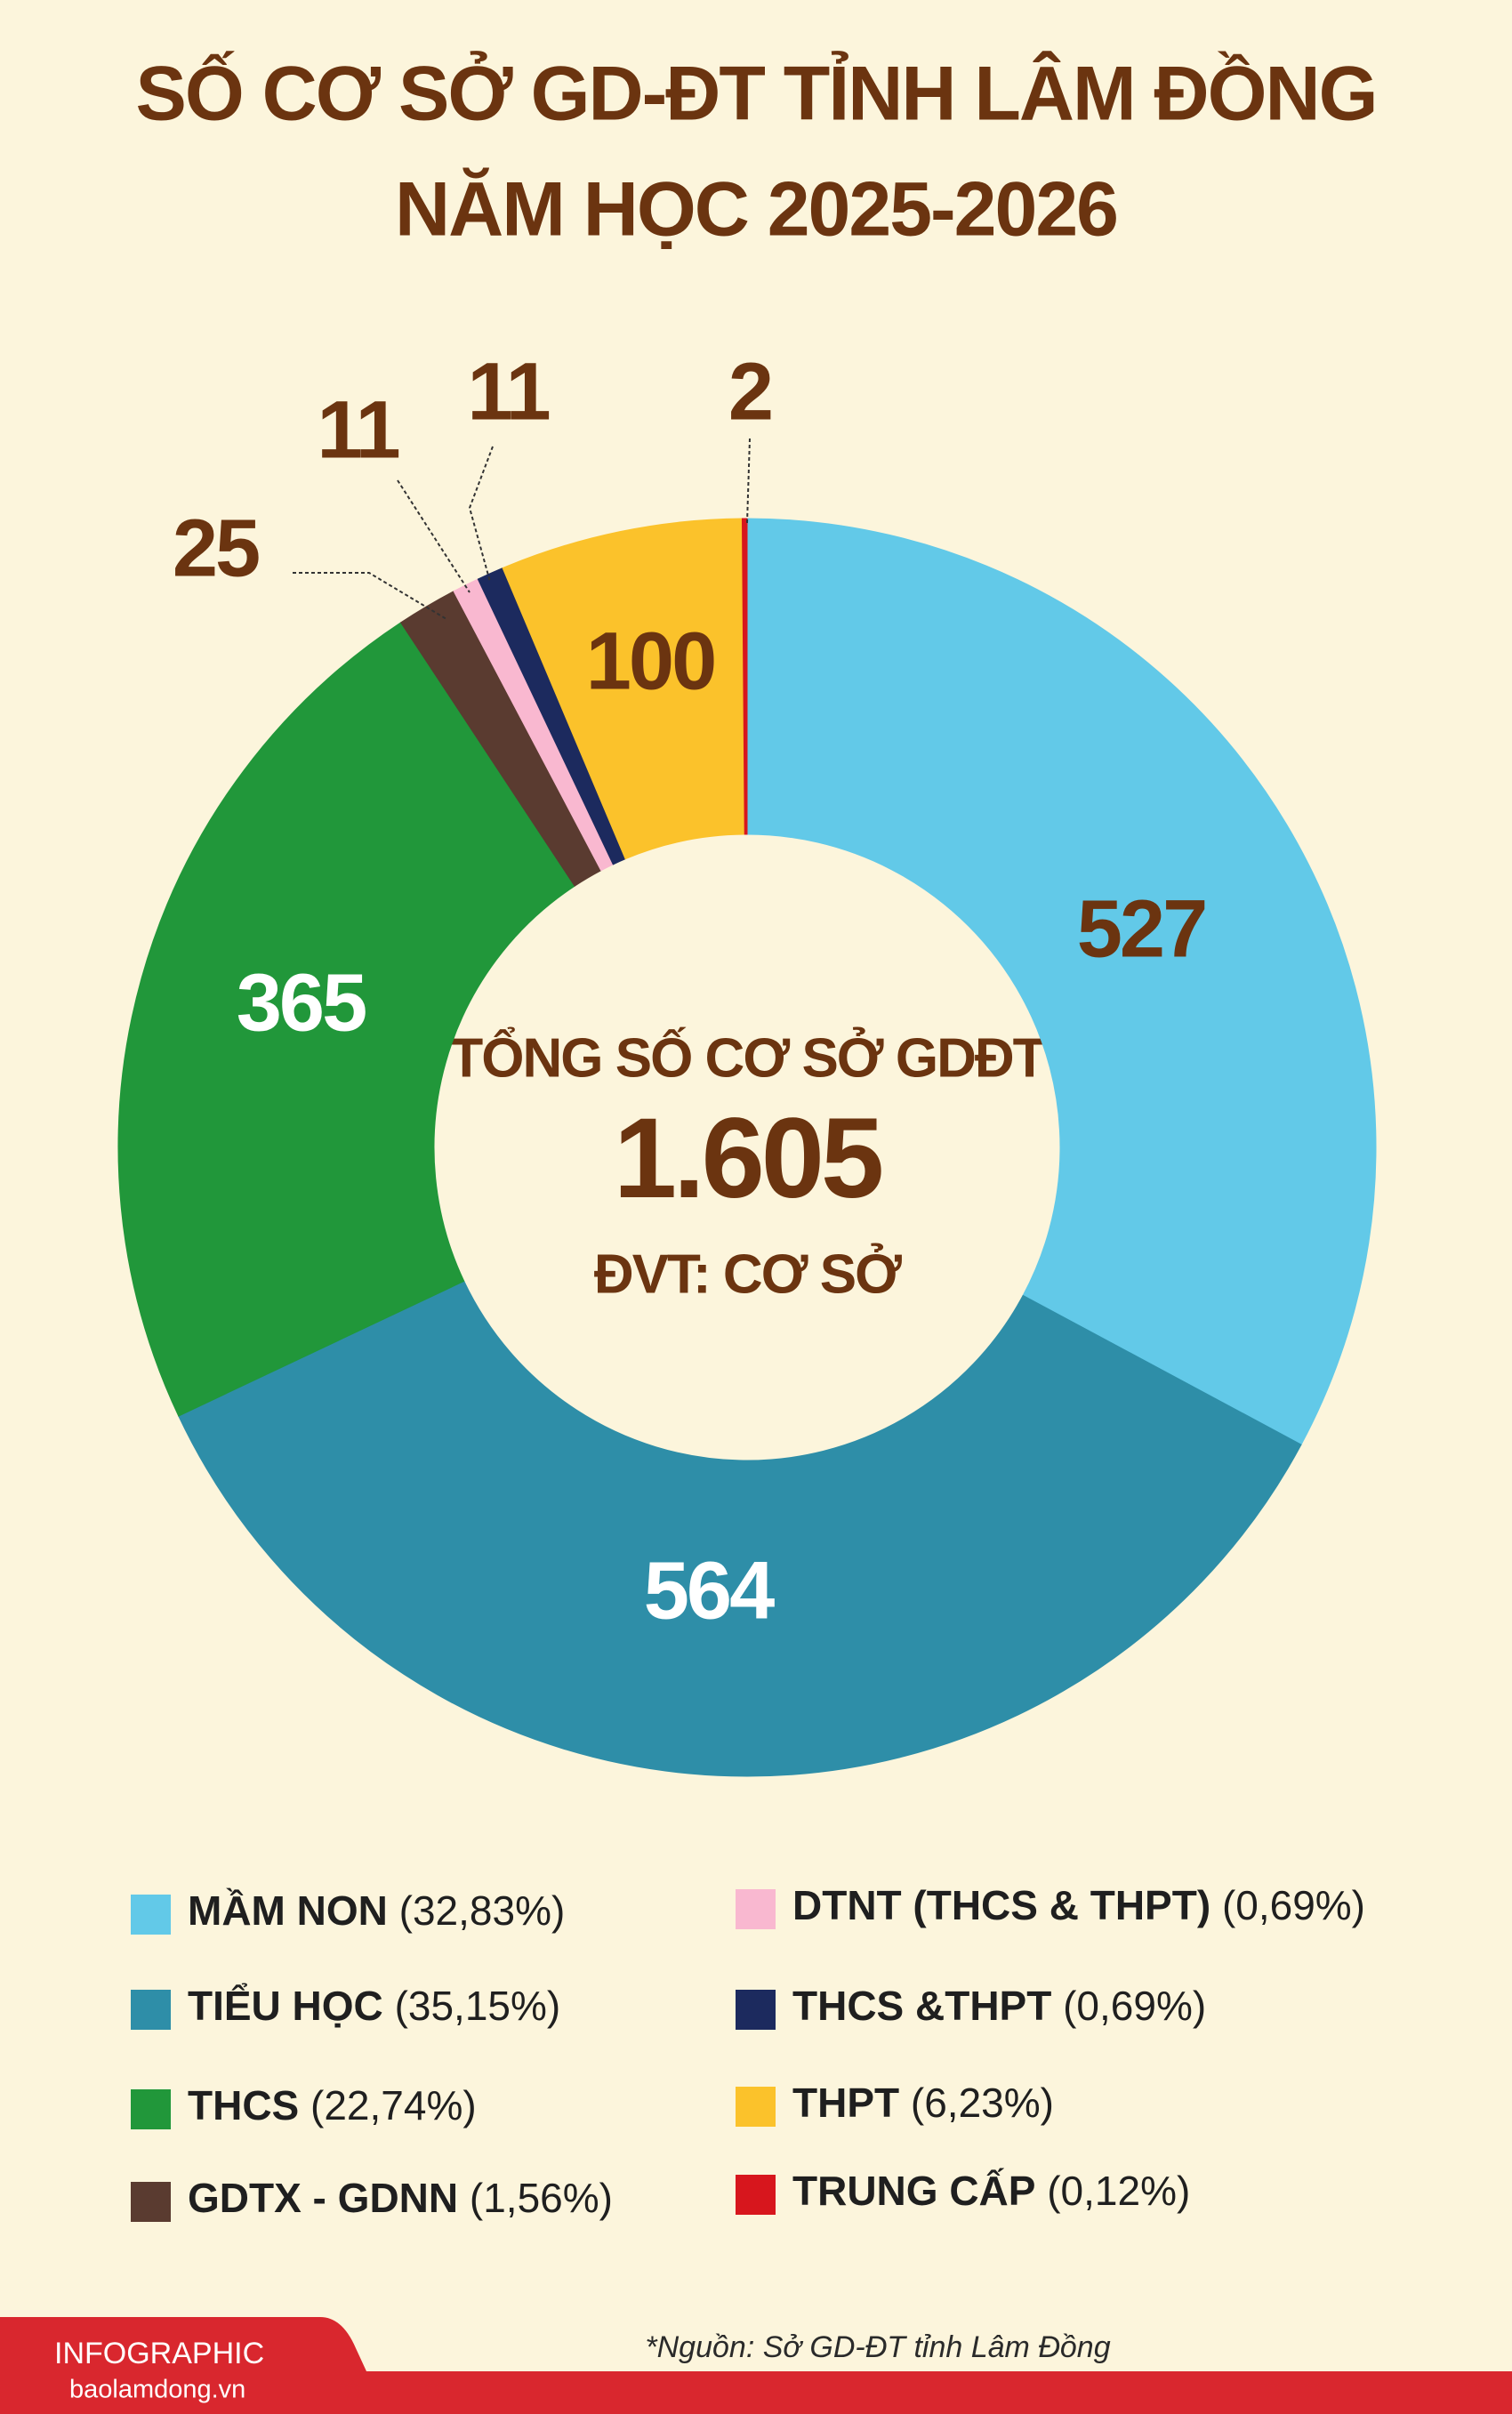 This screenshot has width=1512, height=2414. I want to click on legend-percent: (22,74%), so click(394, 2105).